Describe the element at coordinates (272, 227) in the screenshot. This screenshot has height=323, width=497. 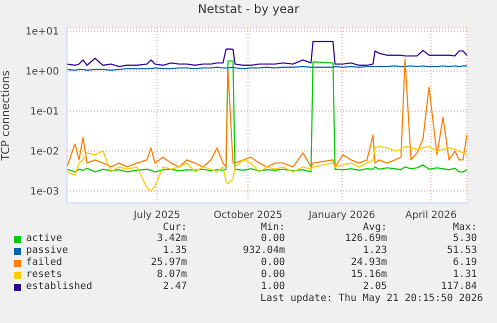
I see `text: Min:` at that location.